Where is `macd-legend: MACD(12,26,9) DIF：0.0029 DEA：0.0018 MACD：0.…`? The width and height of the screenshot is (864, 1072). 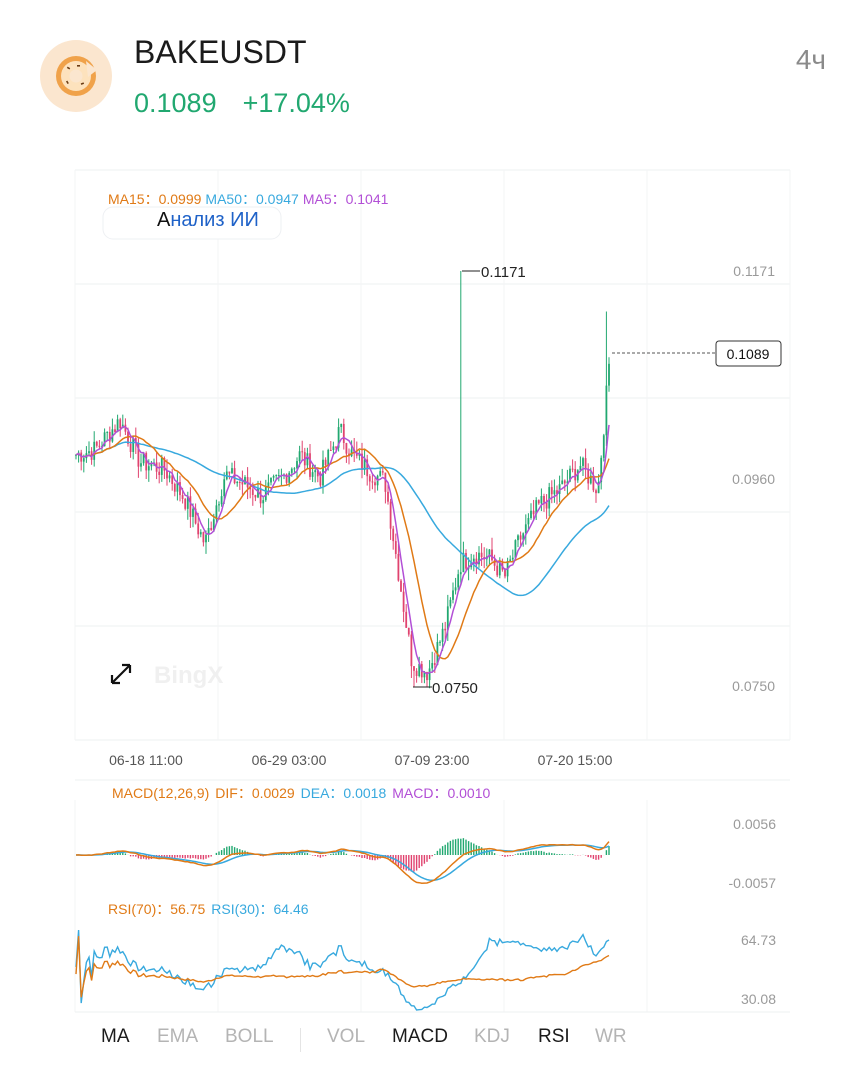 macd-legend: MACD(12,26,9) DIF：0.0029 DEA：0.0018 MACD：0.… is located at coordinates (301, 793).